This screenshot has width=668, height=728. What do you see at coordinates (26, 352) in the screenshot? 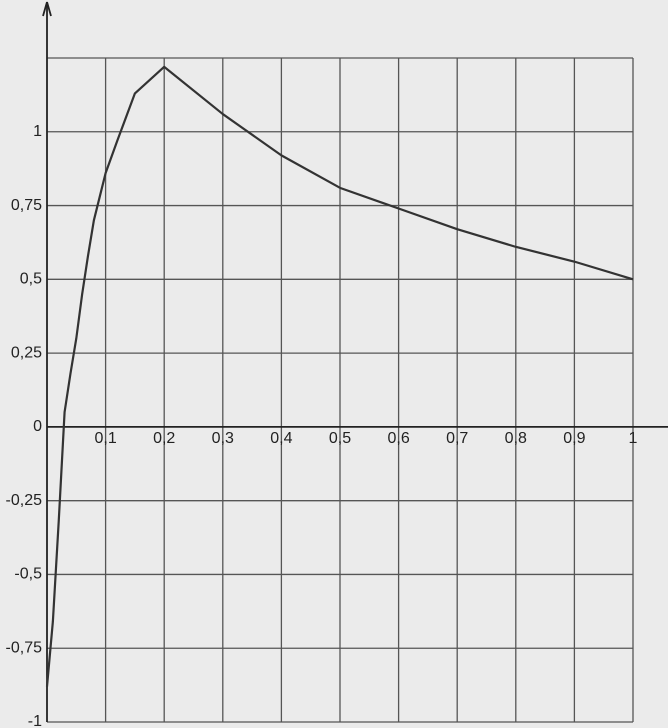
I see `y-tick-label: 0,25` at bounding box center [26, 352].